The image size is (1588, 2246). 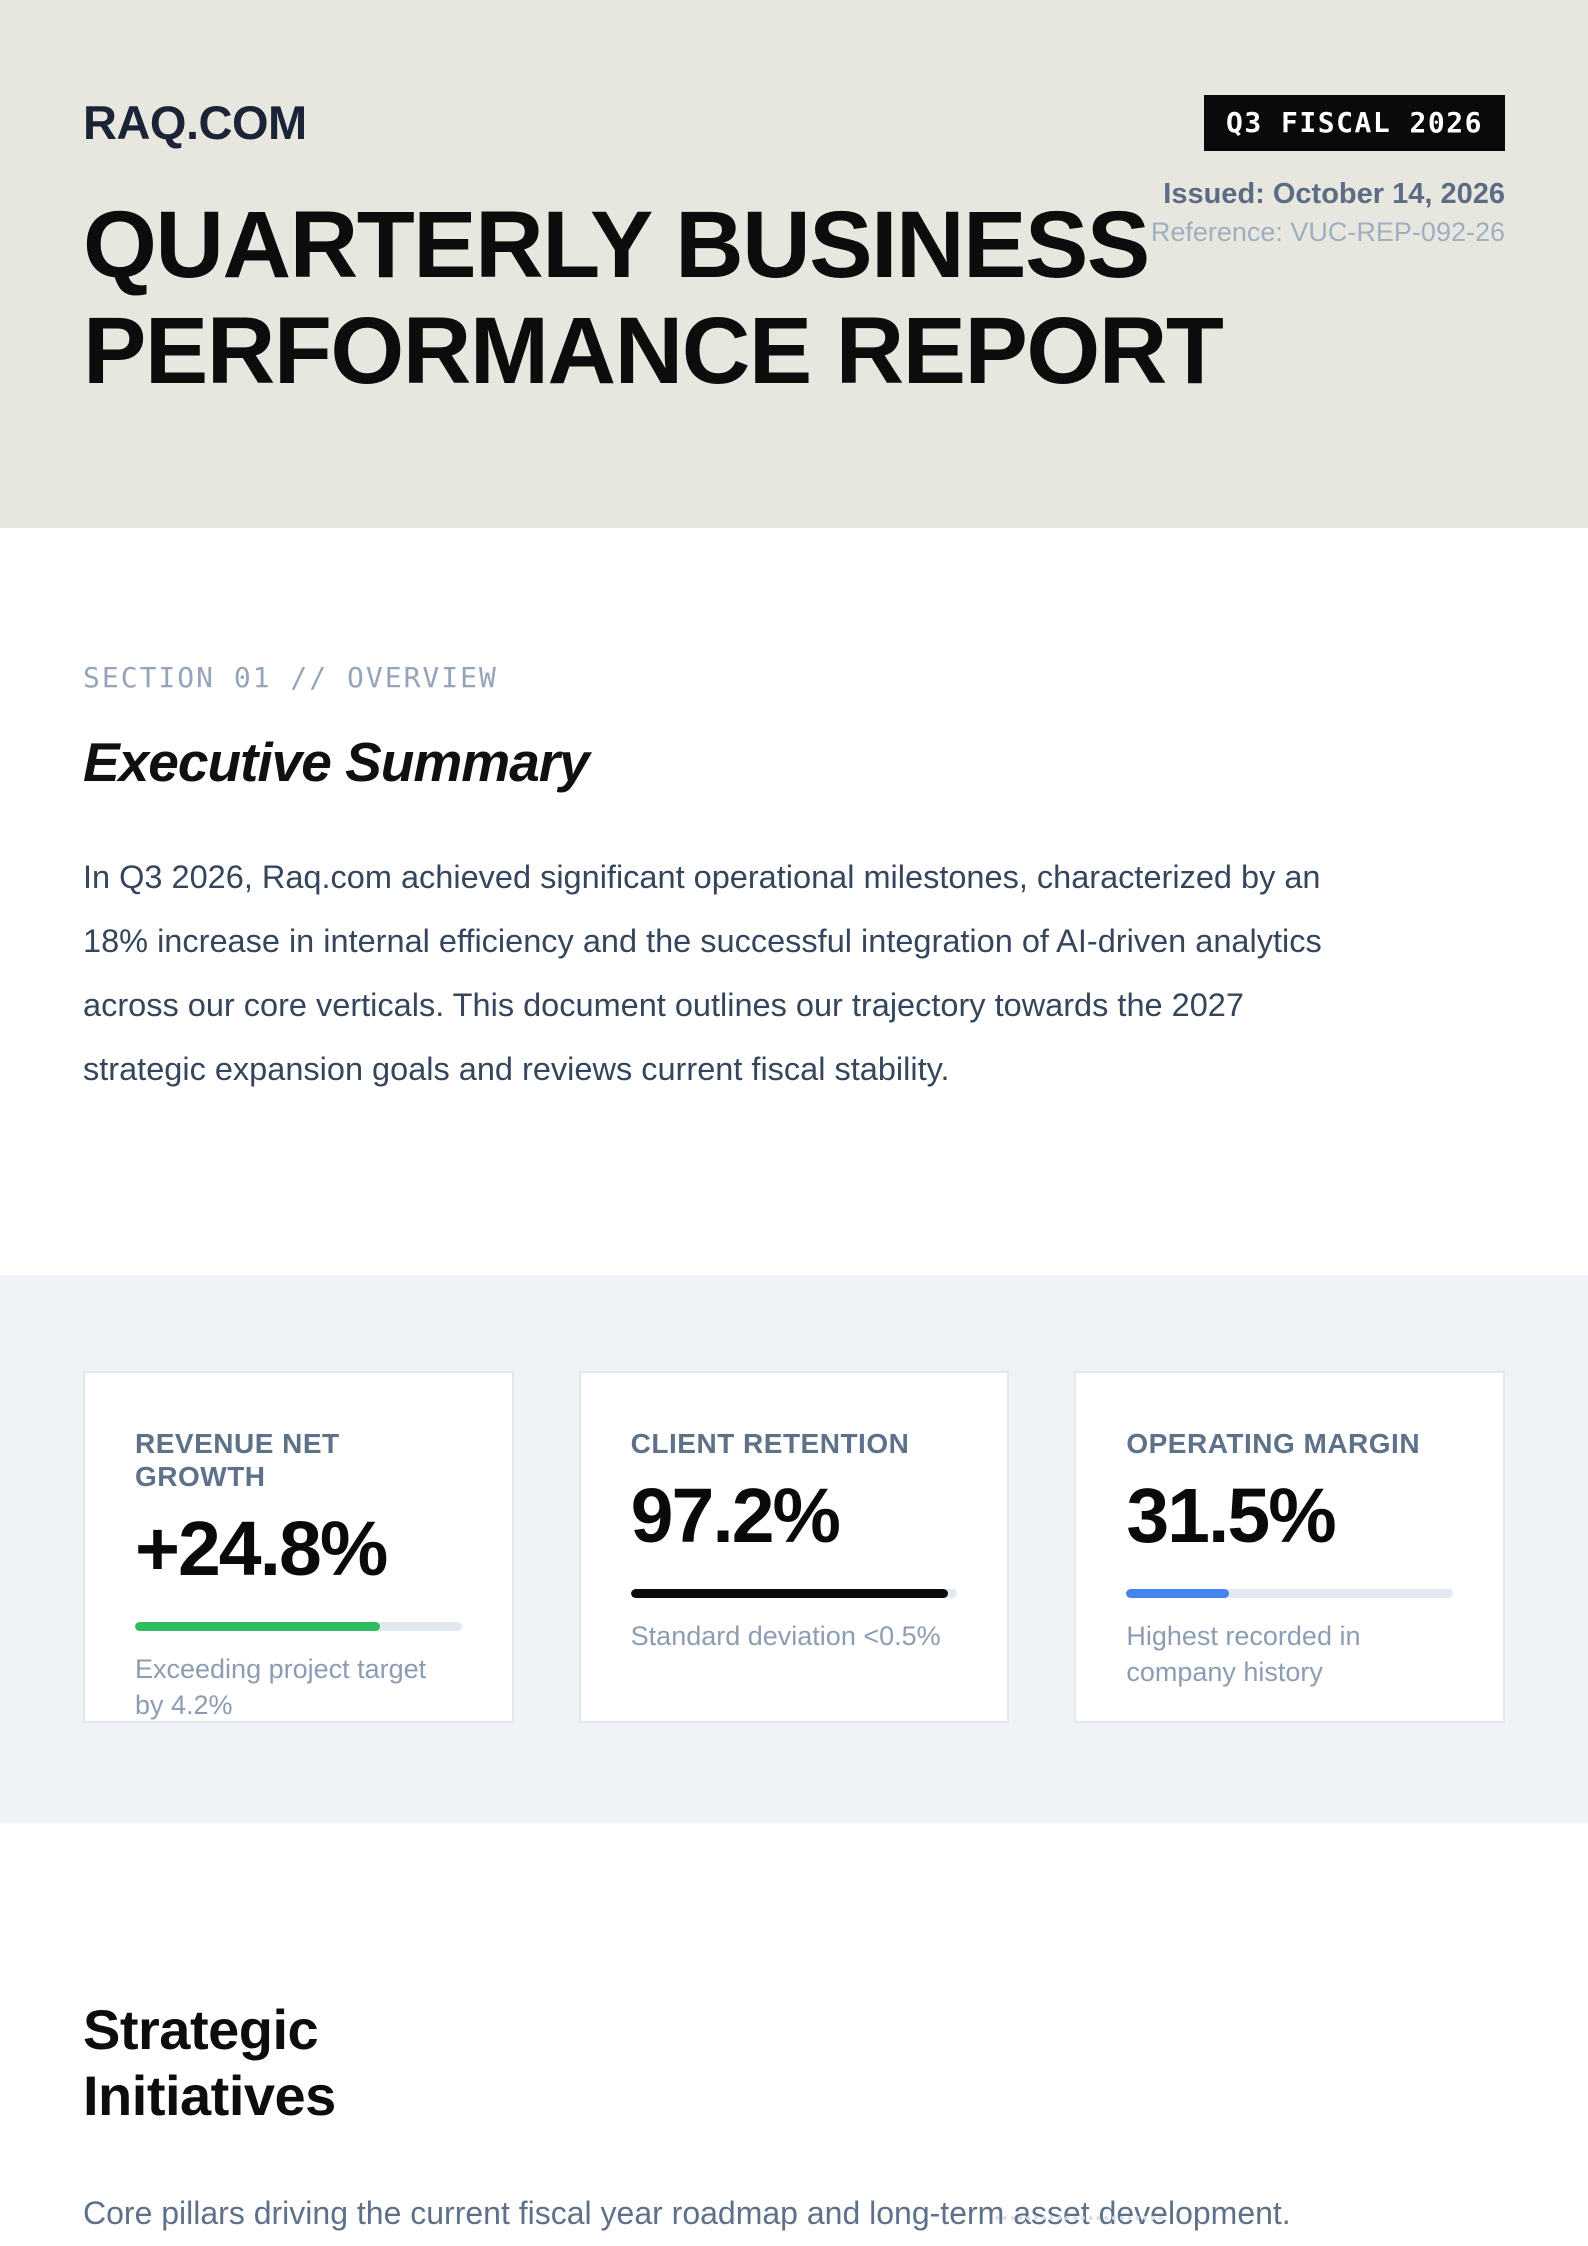 What do you see at coordinates (1231, 1515) in the screenshot?
I see `metric-value: 31.5%` at bounding box center [1231, 1515].